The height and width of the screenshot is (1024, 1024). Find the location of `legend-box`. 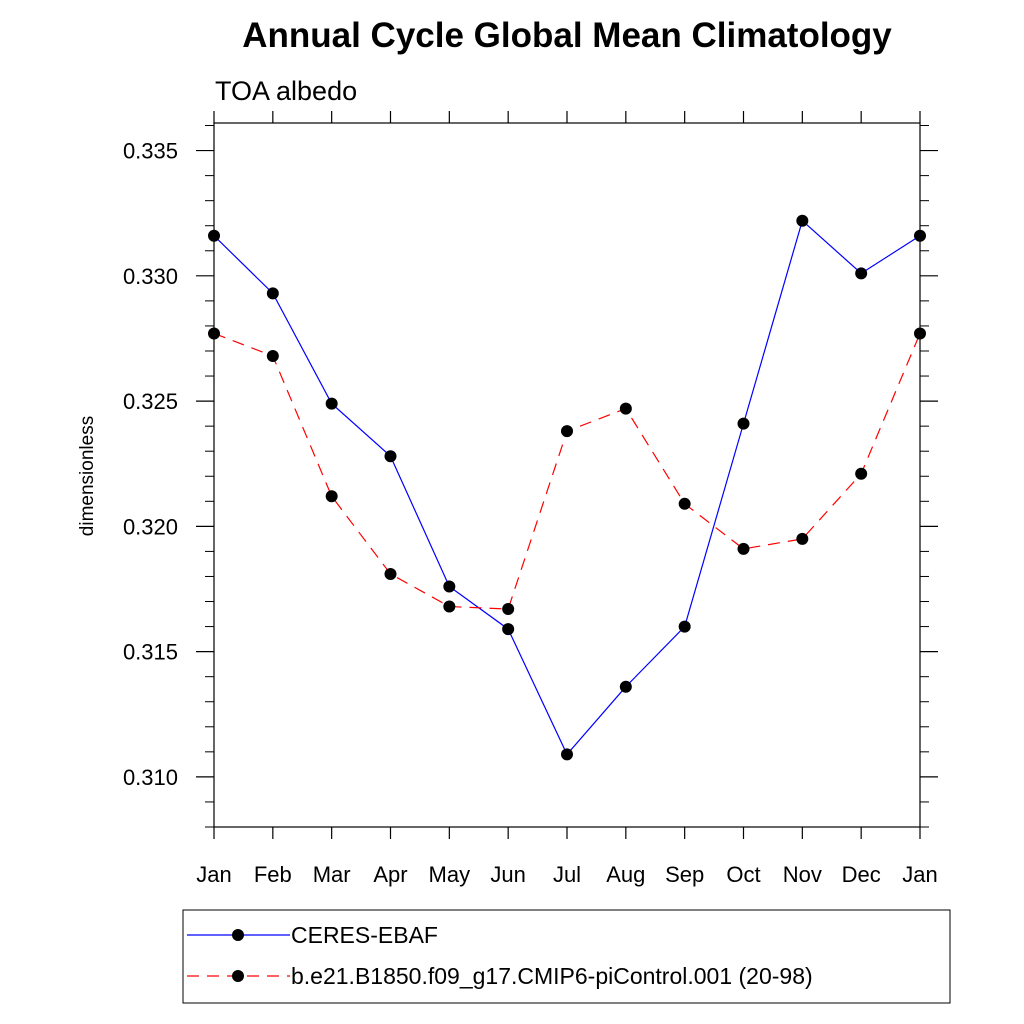

legend-box is located at coordinates (566, 956).